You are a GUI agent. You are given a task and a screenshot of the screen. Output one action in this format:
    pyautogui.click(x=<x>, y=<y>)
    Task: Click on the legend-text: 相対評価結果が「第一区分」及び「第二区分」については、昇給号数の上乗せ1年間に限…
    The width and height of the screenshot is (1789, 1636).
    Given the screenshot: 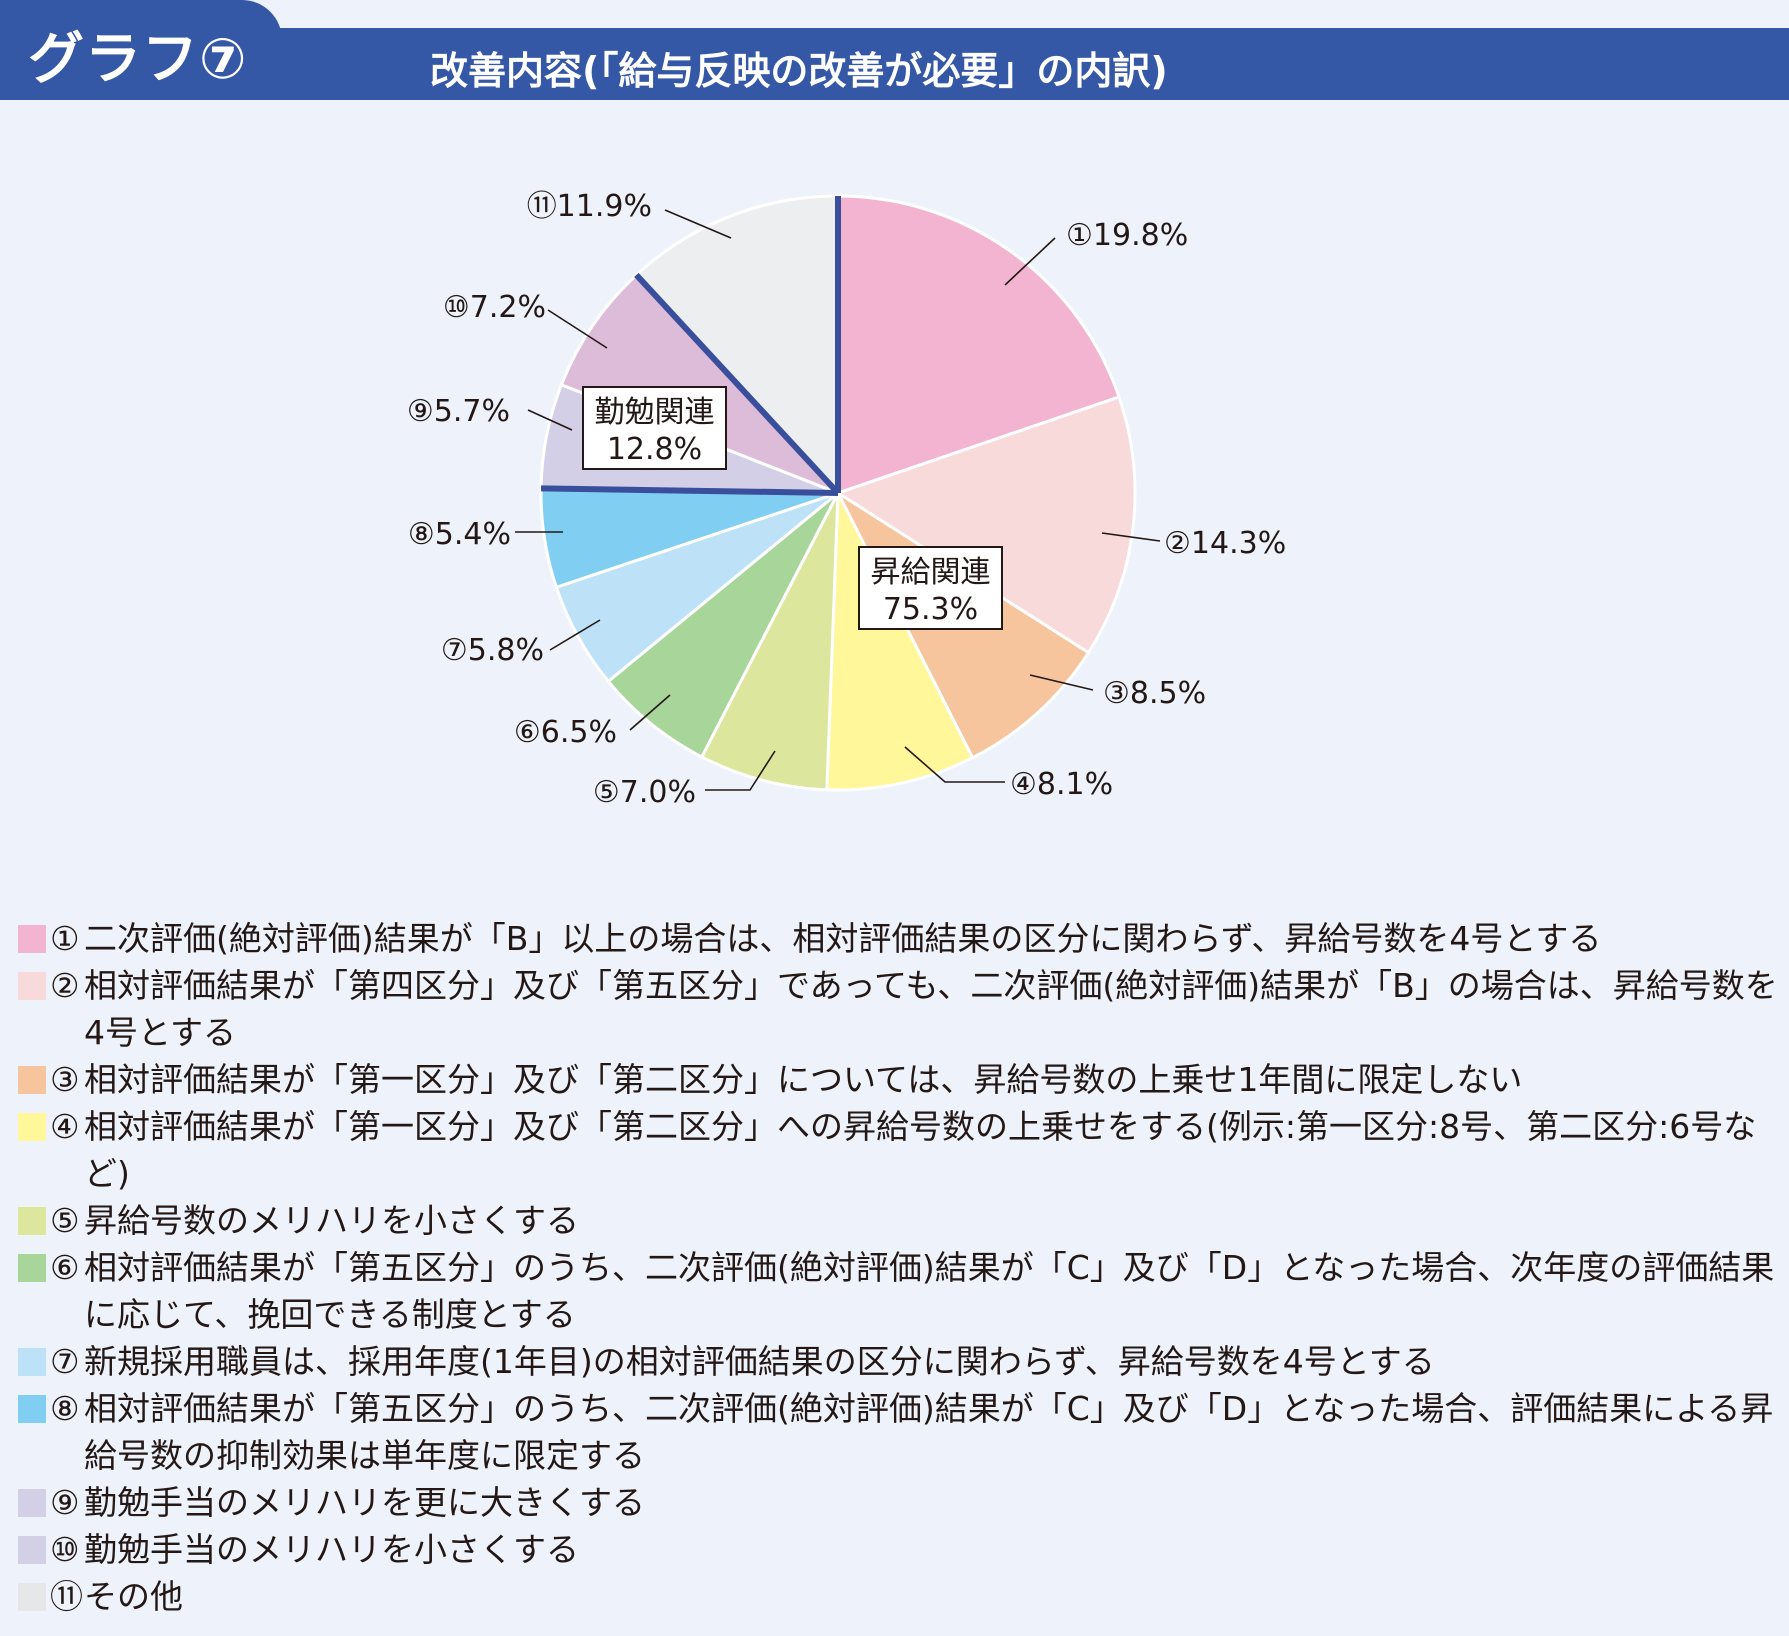 What is the action you would take?
    pyautogui.click(x=803, y=1079)
    